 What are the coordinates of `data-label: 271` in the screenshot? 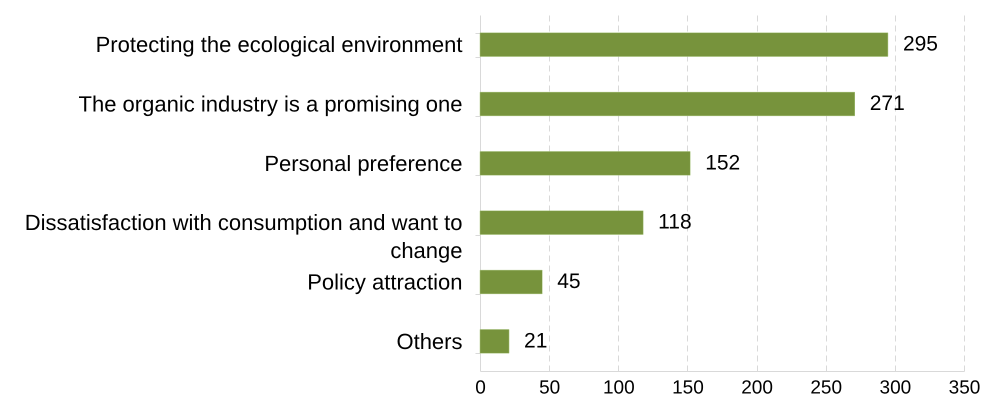 It's located at (887, 103).